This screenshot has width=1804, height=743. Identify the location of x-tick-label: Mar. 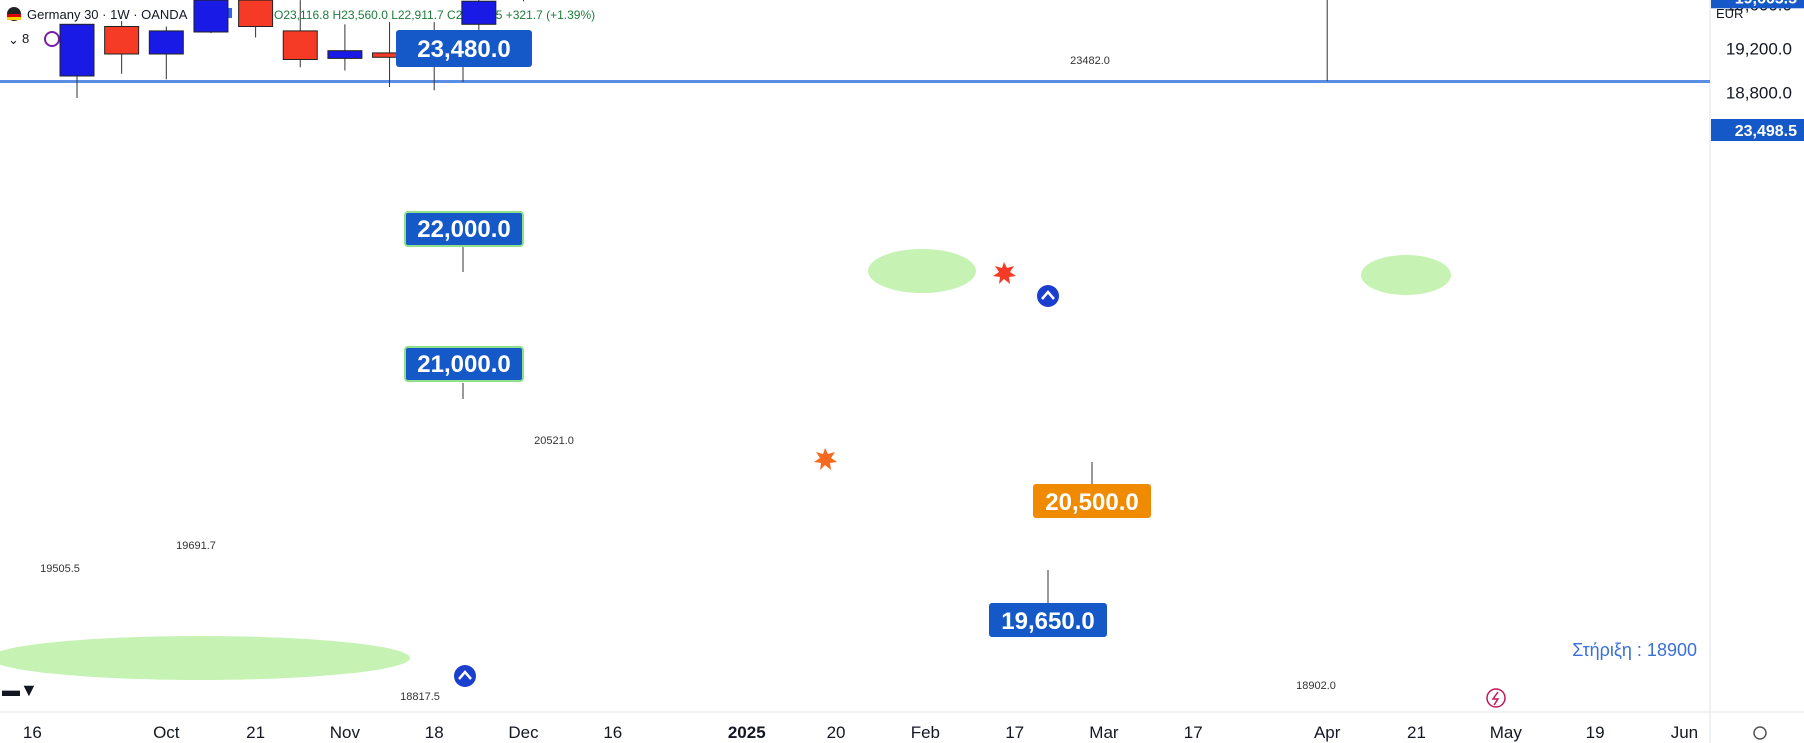
(1104, 732).